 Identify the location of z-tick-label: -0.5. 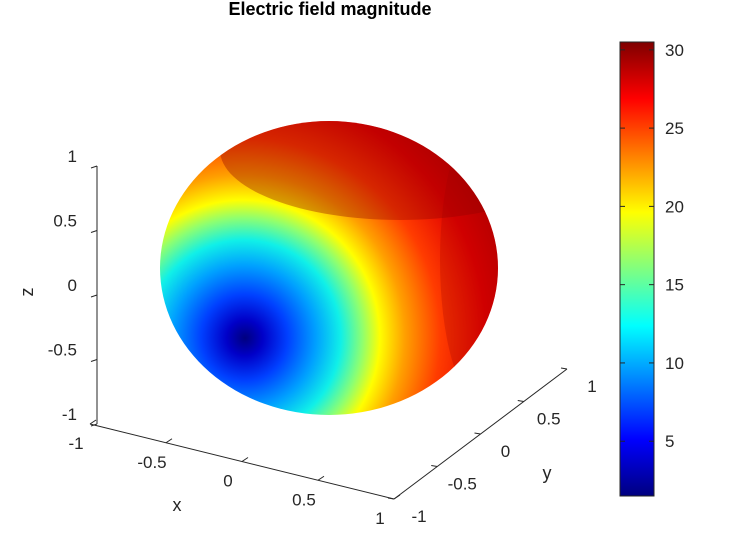
(62, 350).